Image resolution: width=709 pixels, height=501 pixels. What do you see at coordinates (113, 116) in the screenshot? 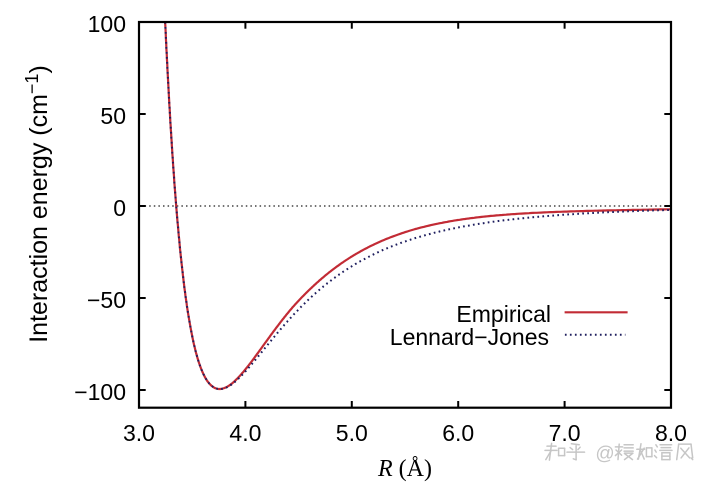
I see `svg-text: 50` at bounding box center [113, 116].